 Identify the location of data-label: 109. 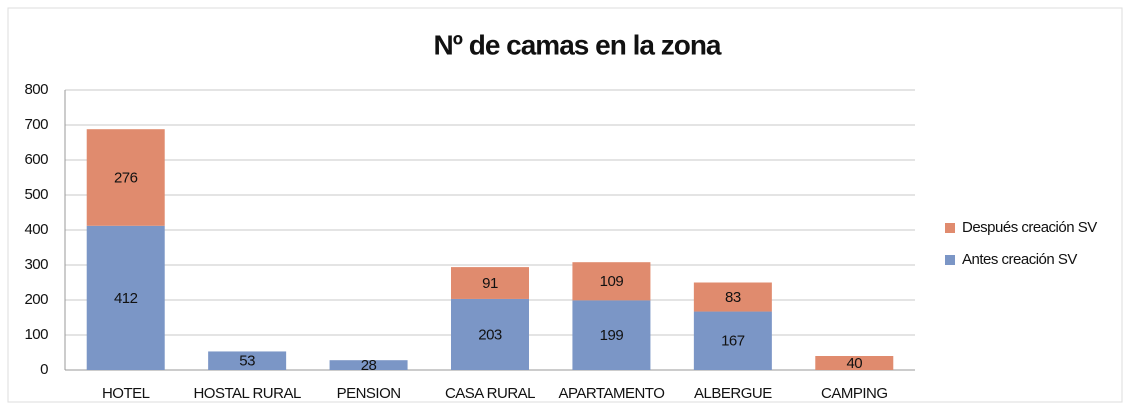
(612, 281).